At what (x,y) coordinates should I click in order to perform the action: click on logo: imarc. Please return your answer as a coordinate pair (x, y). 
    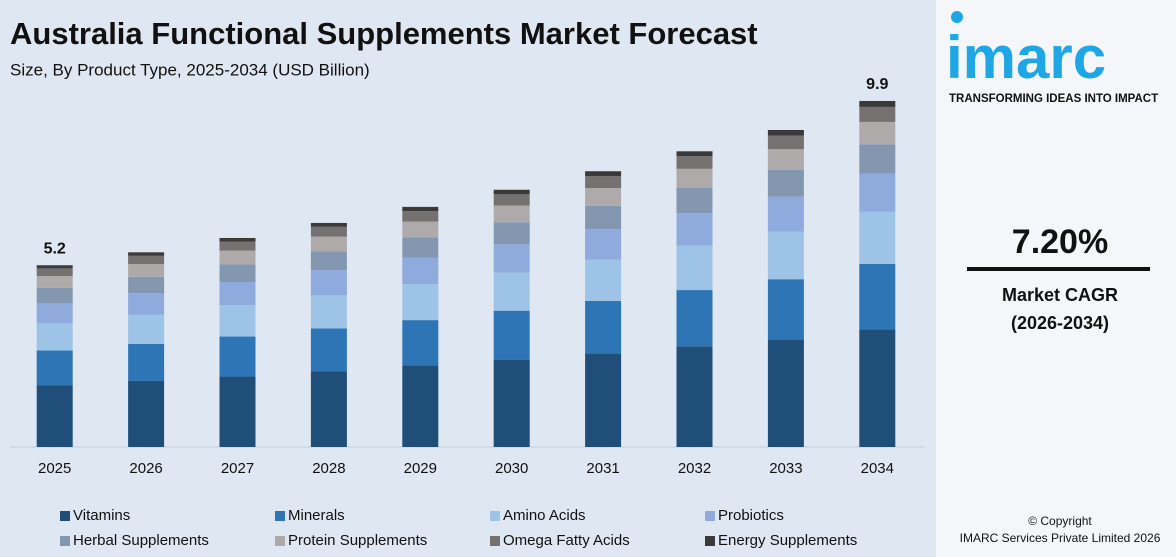
    Looking at the image, I should click on (1026, 57).